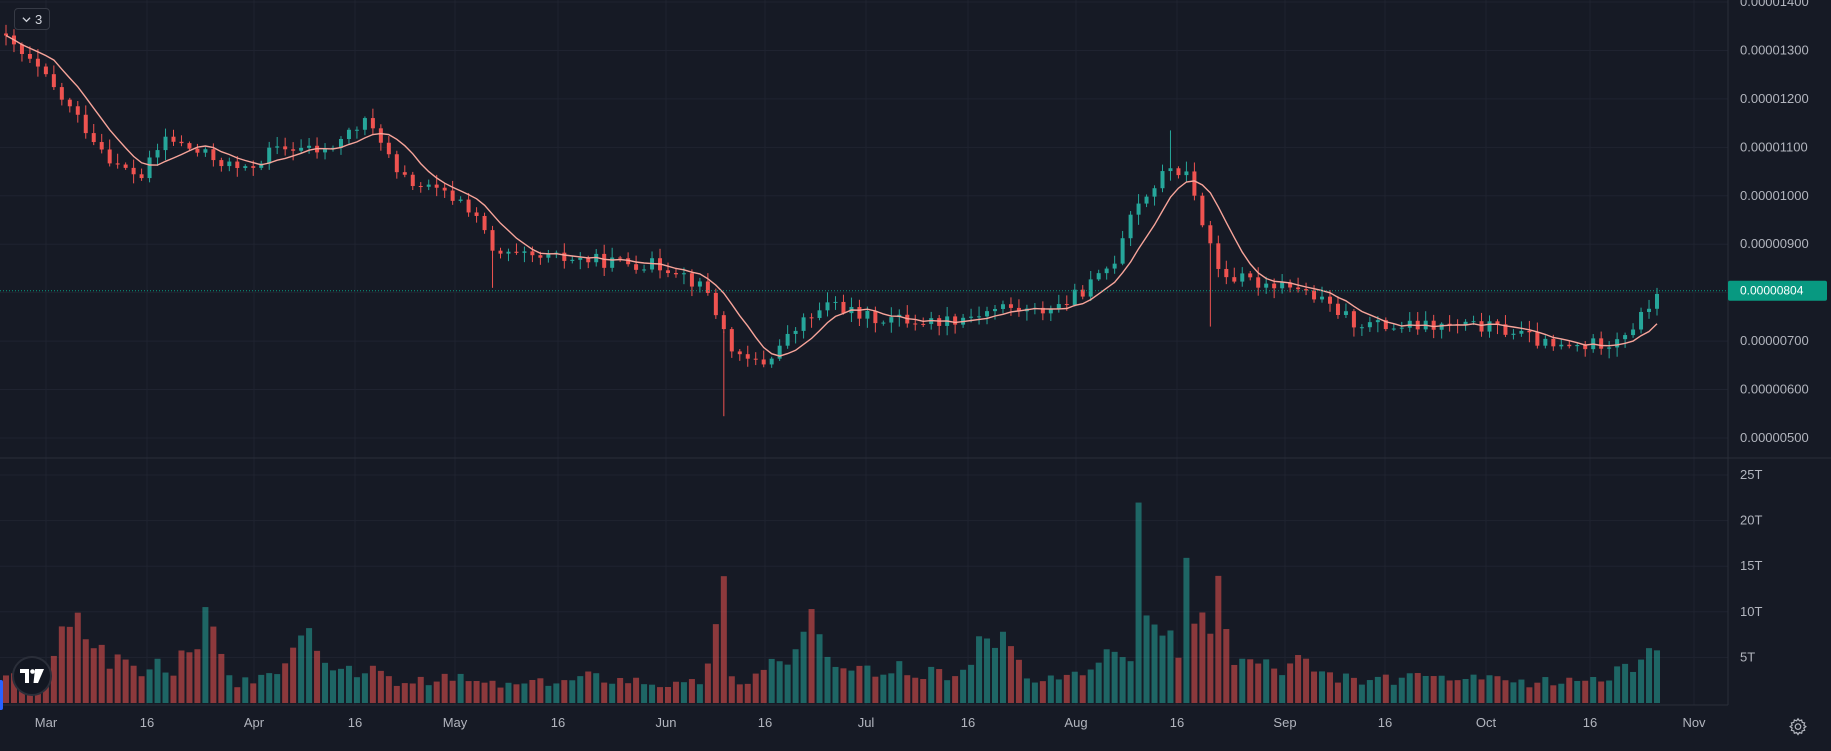 The height and width of the screenshot is (751, 1831). I want to click on gear-icon, so click(1798, 727).